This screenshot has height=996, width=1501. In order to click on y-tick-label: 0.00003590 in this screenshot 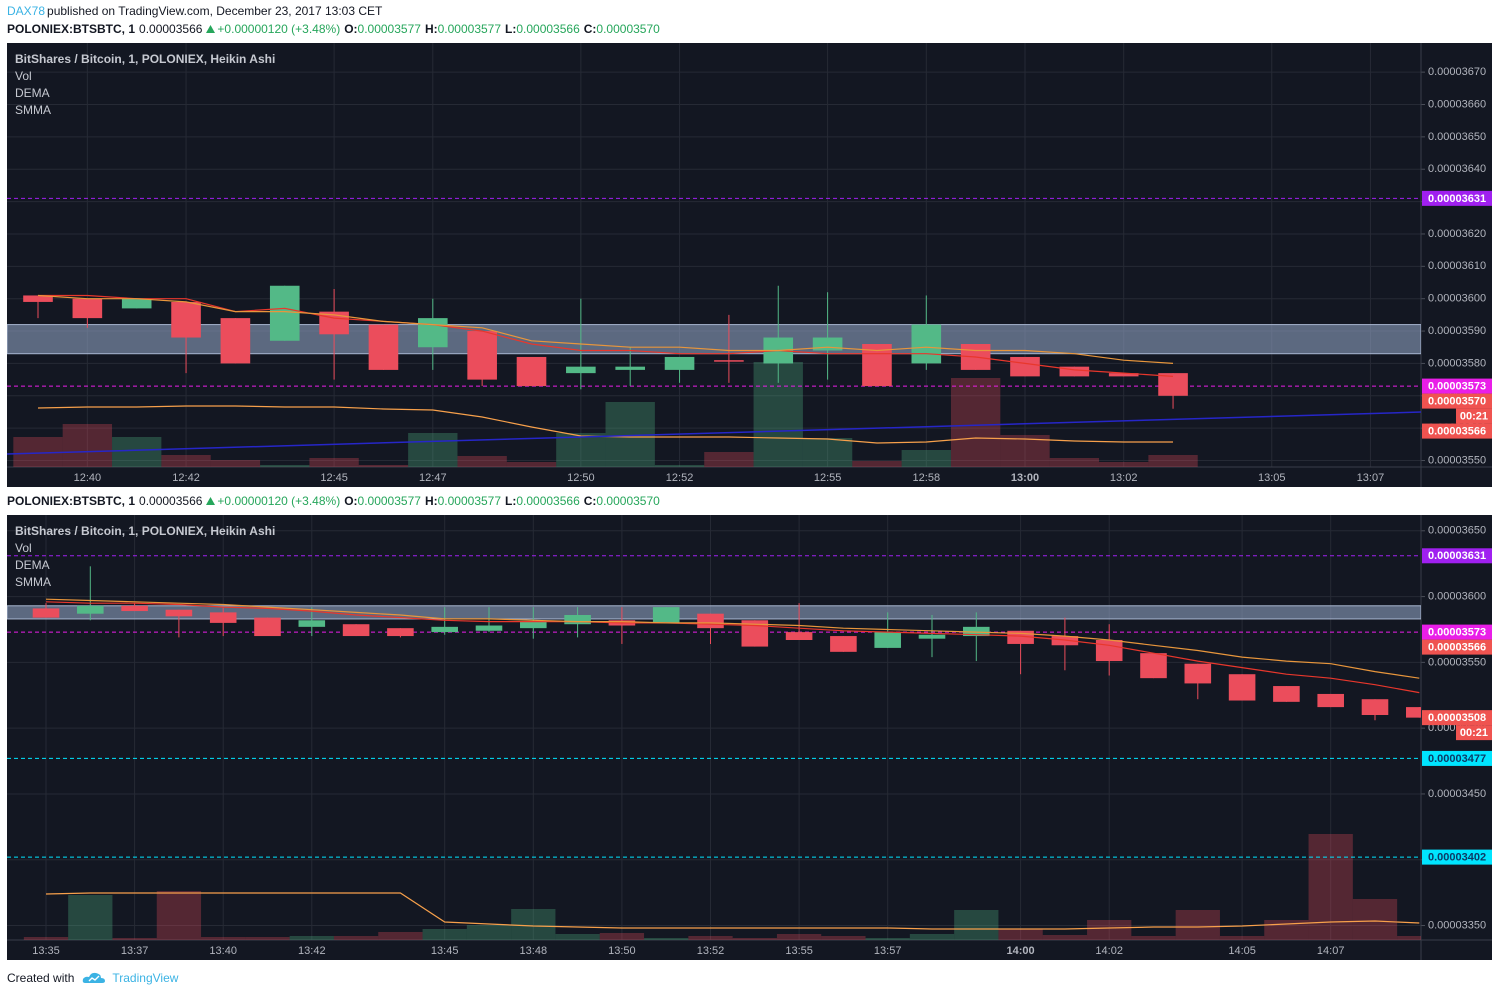, I will do `click(1457, 331)`.